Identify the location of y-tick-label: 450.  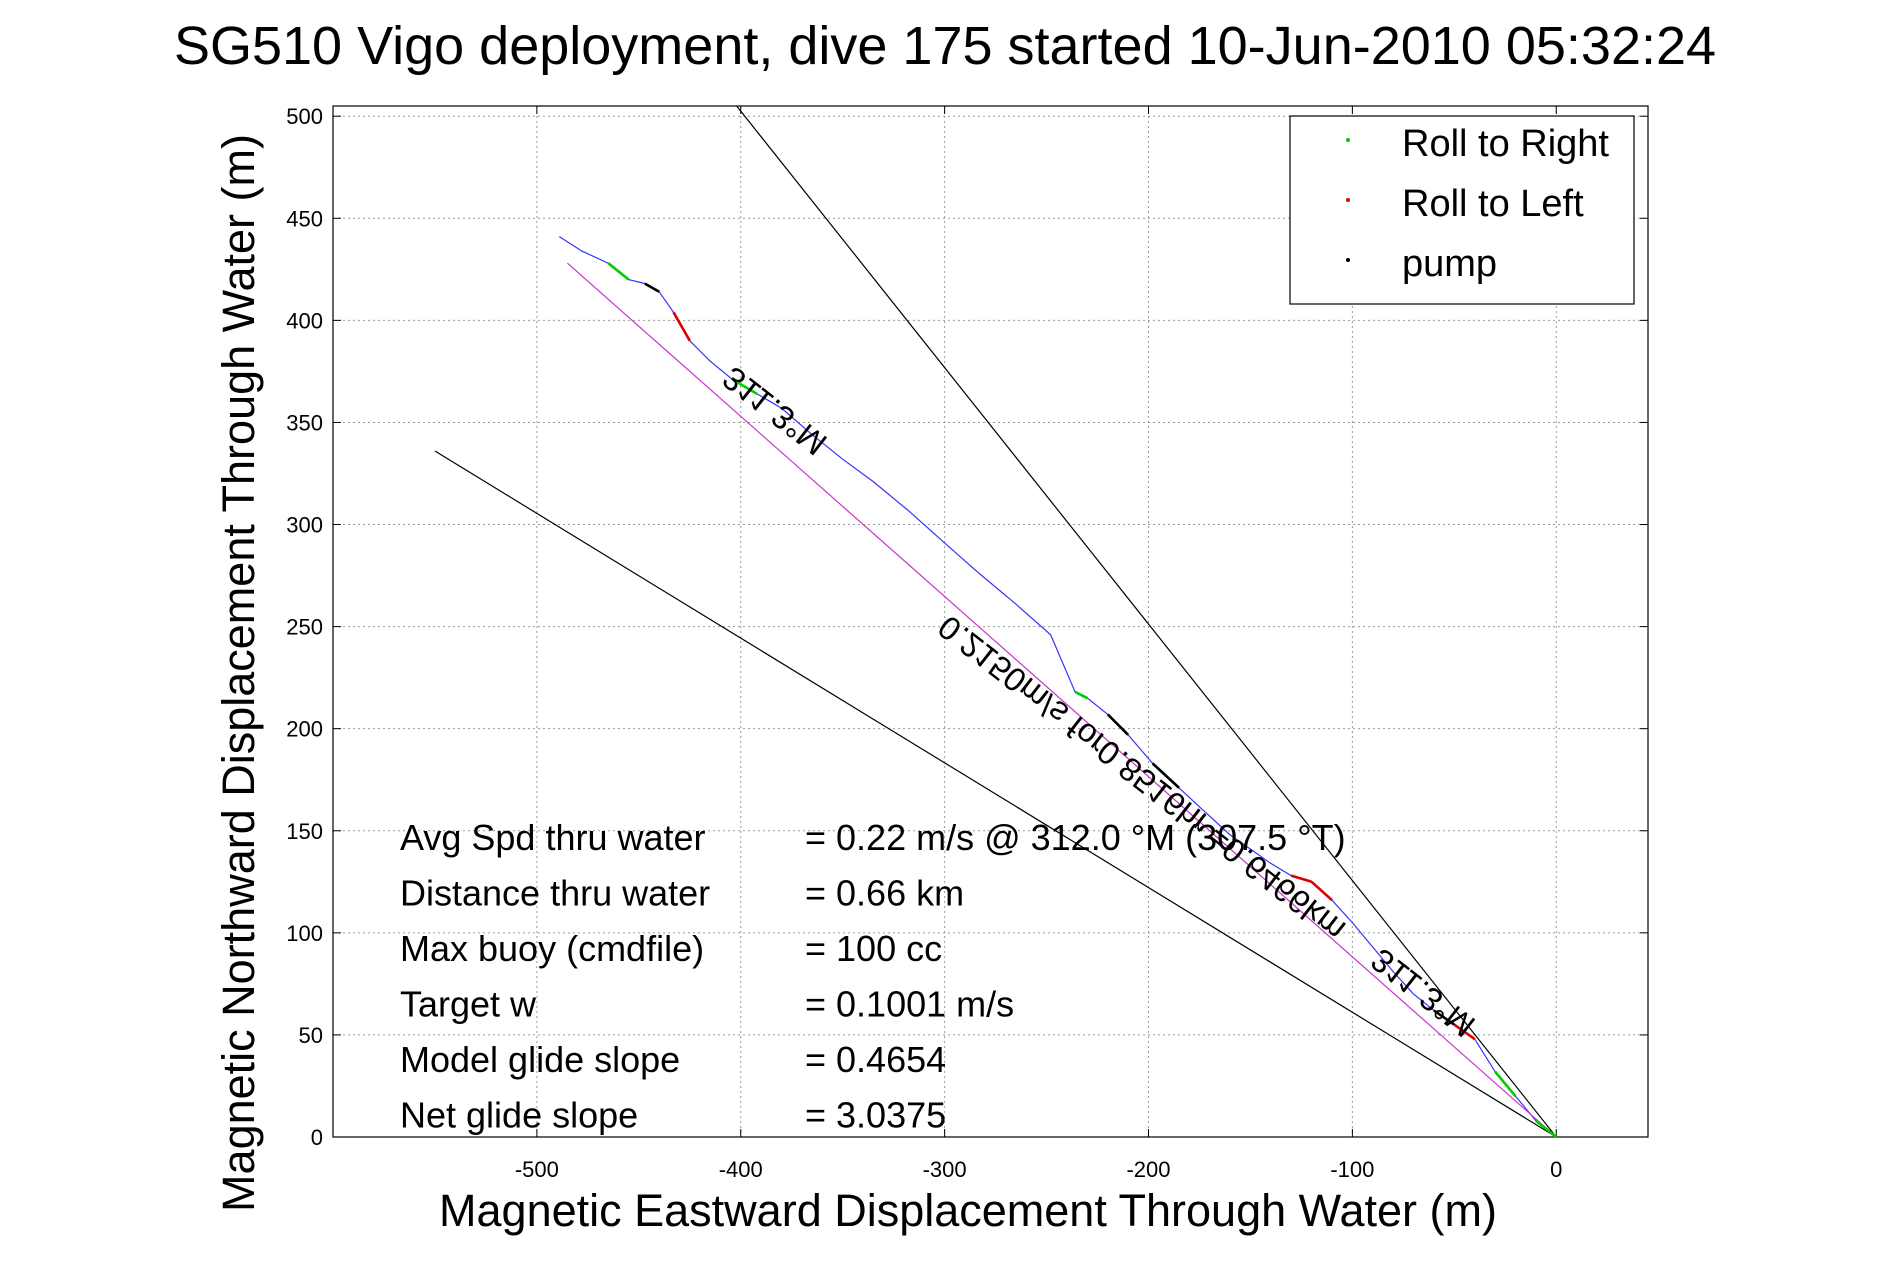
(304, 218).